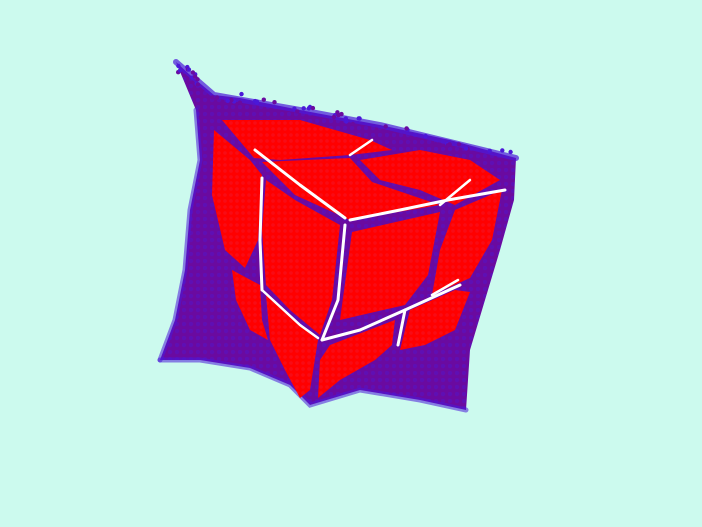  Describe the element at coordinates (390, 266) in the screenshot. I see `facelet-right-upper` at that location.